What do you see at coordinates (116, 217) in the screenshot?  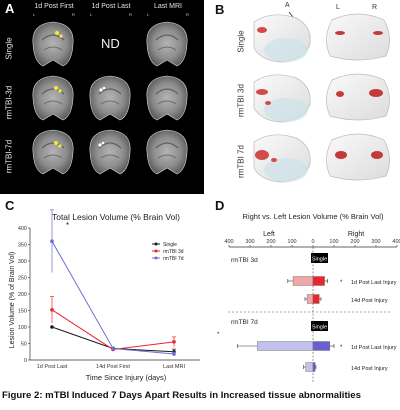 I see `chart-c-title: Total Lesion Volume (% Brain Vol)` at bounding box center [116, 217].